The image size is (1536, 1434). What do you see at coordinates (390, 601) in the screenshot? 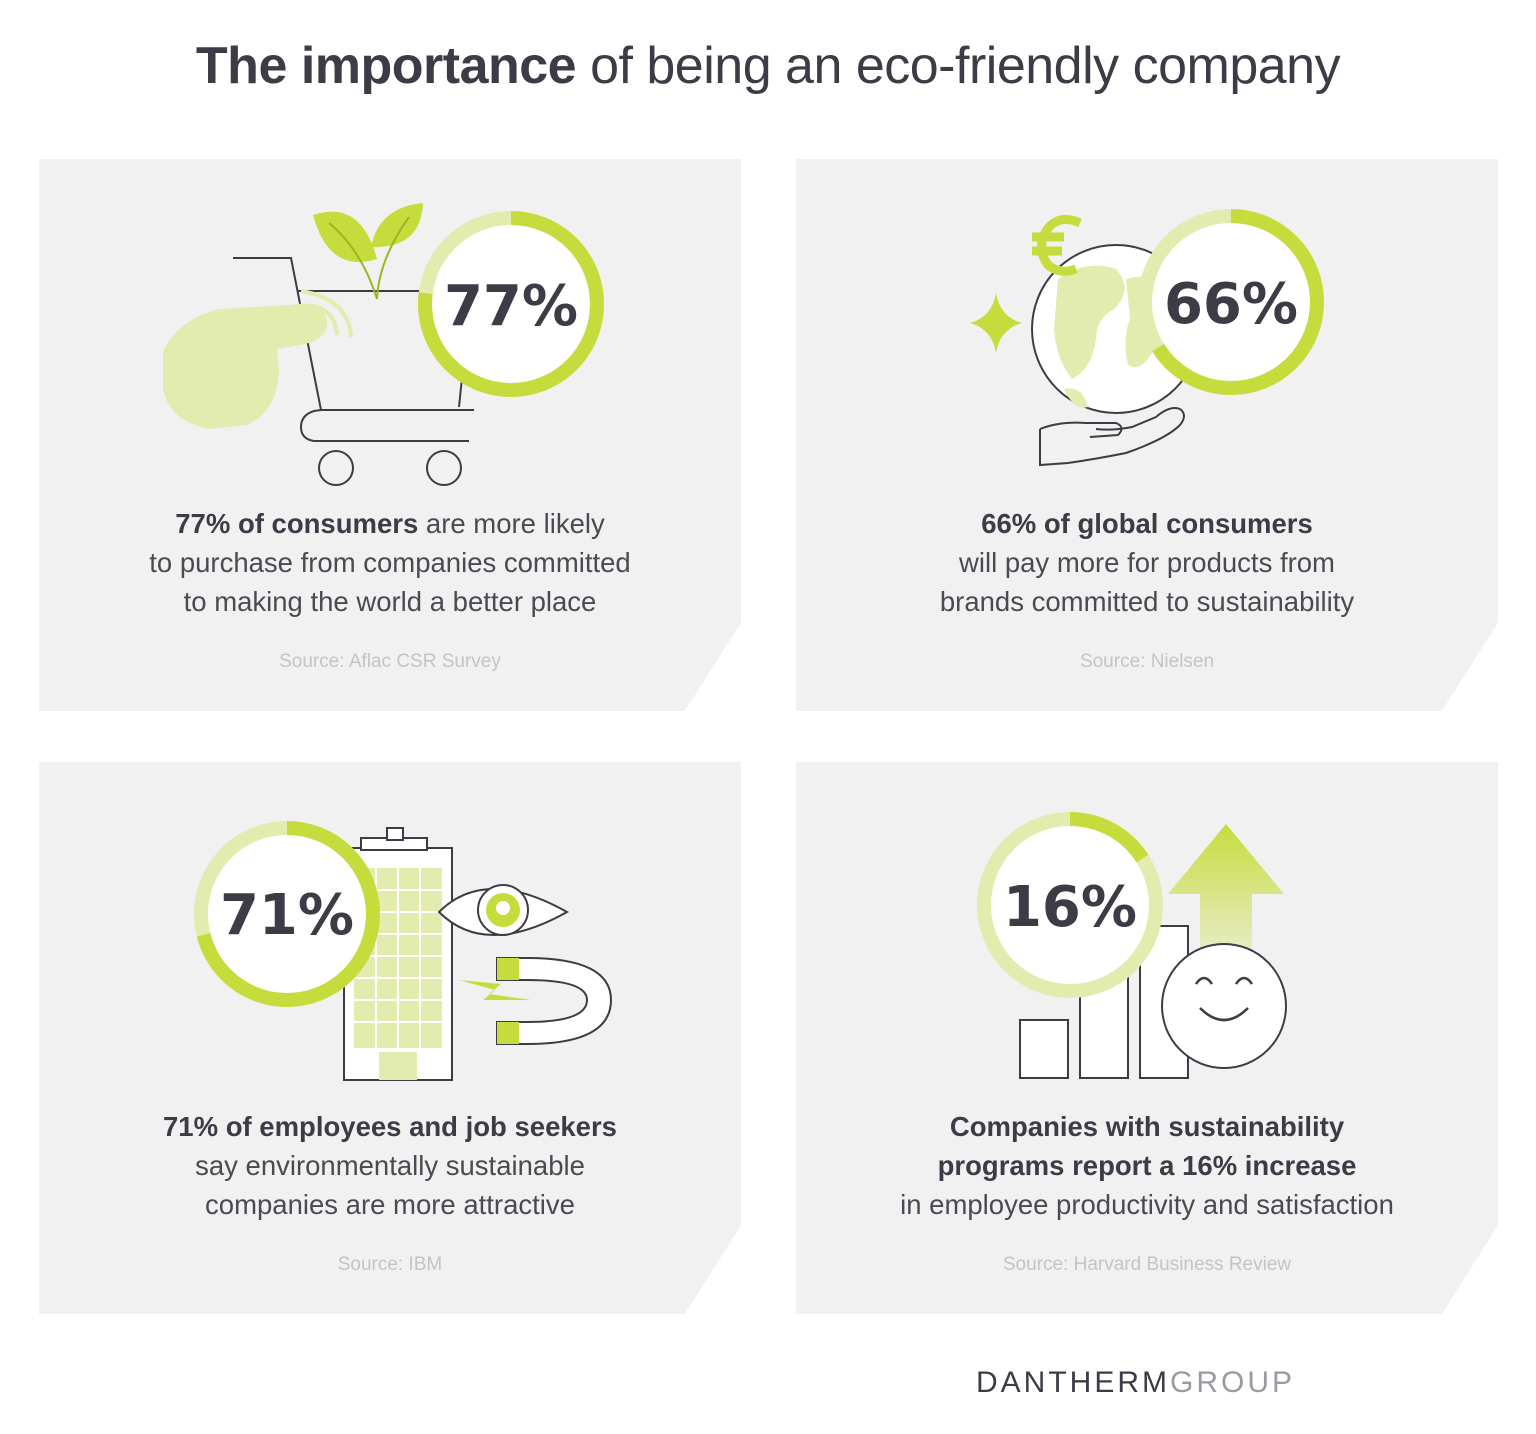
I see `statement-text: to making the world a better place` at bounding box center [390, 601].